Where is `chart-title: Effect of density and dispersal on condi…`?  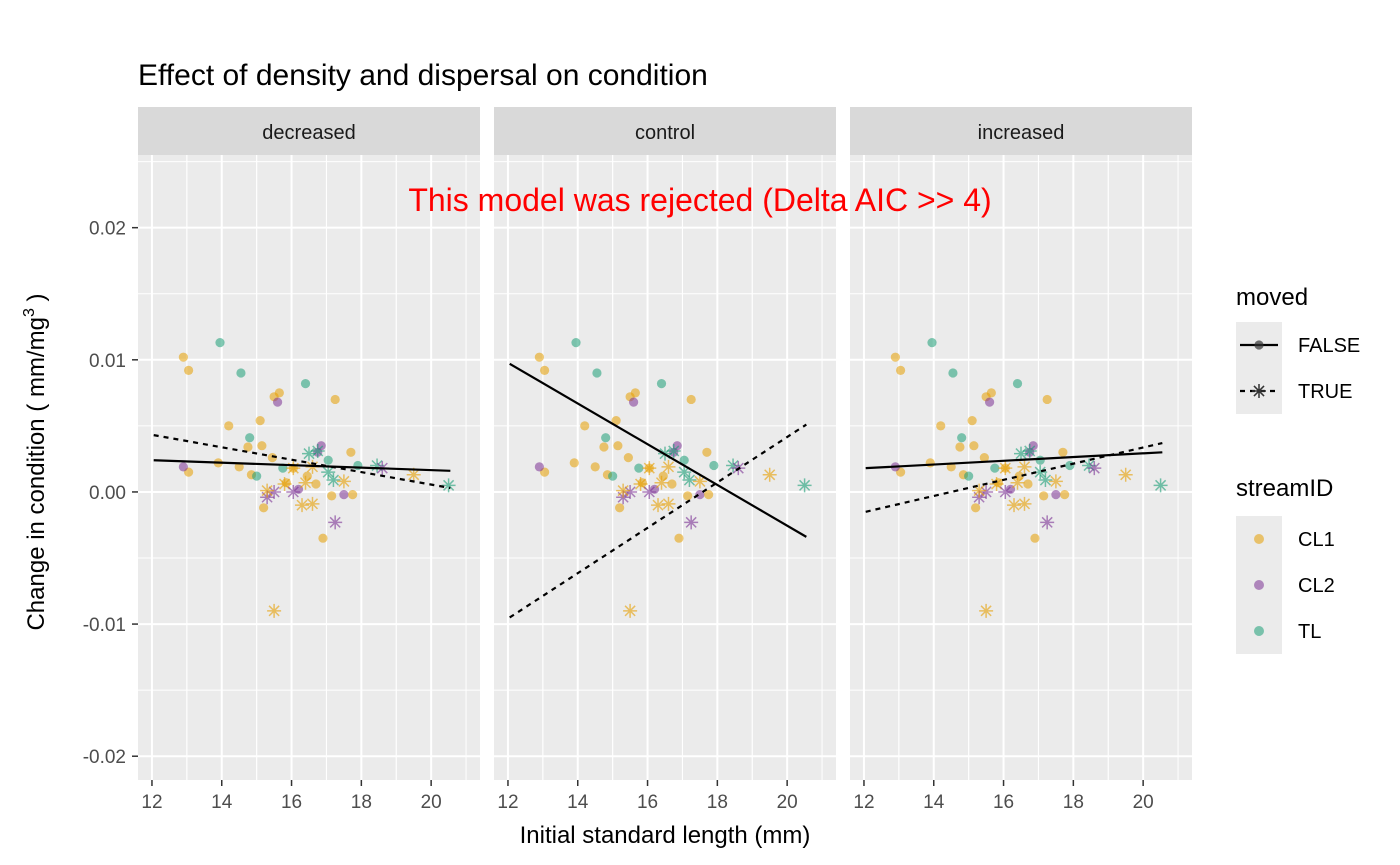 chart-title: Effect of density and dispersal on condi… is located at coordinates (423, 75).